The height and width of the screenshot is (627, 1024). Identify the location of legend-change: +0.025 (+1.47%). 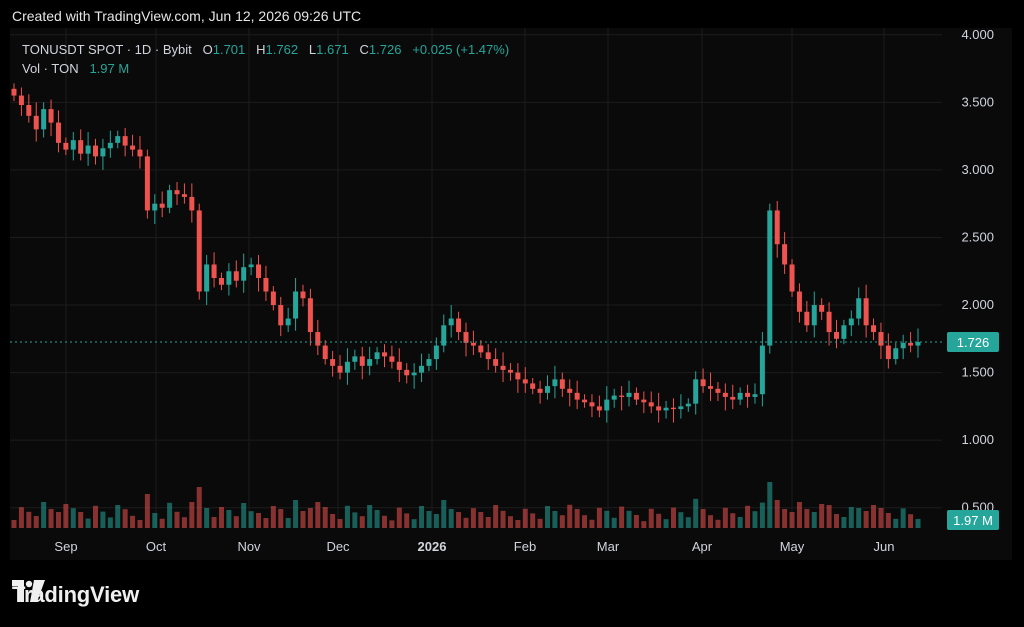
(461, 49).